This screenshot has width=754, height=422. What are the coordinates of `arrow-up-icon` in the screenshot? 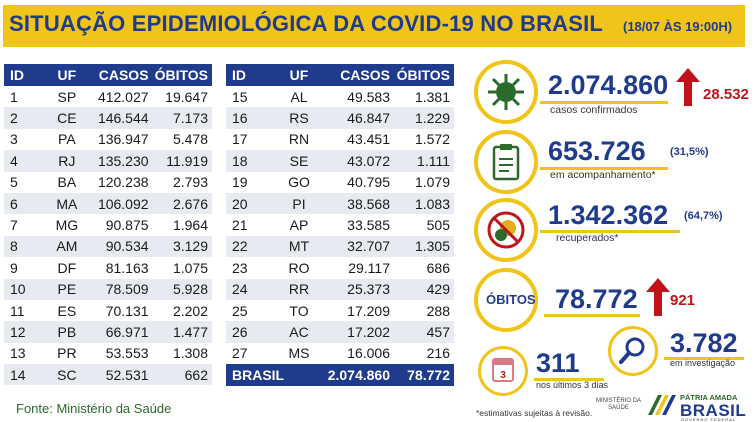 It's located at (688, 87).